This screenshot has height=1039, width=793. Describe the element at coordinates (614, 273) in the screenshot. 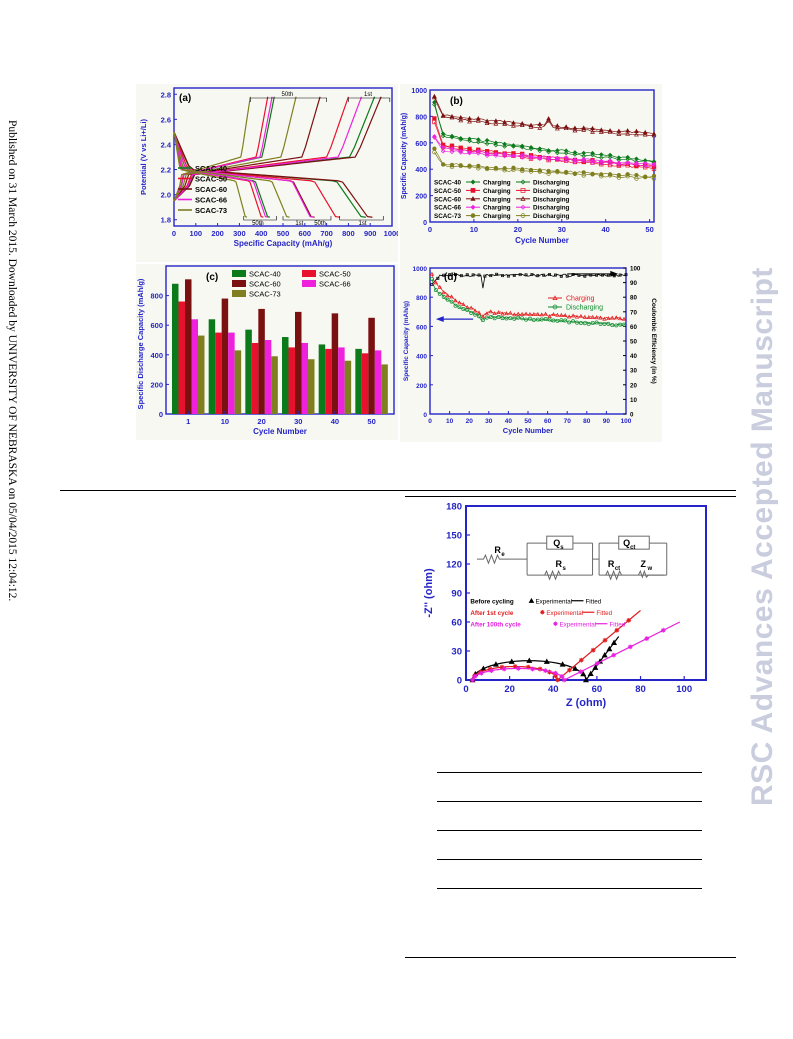

I see `arrow-head-right` at that location.